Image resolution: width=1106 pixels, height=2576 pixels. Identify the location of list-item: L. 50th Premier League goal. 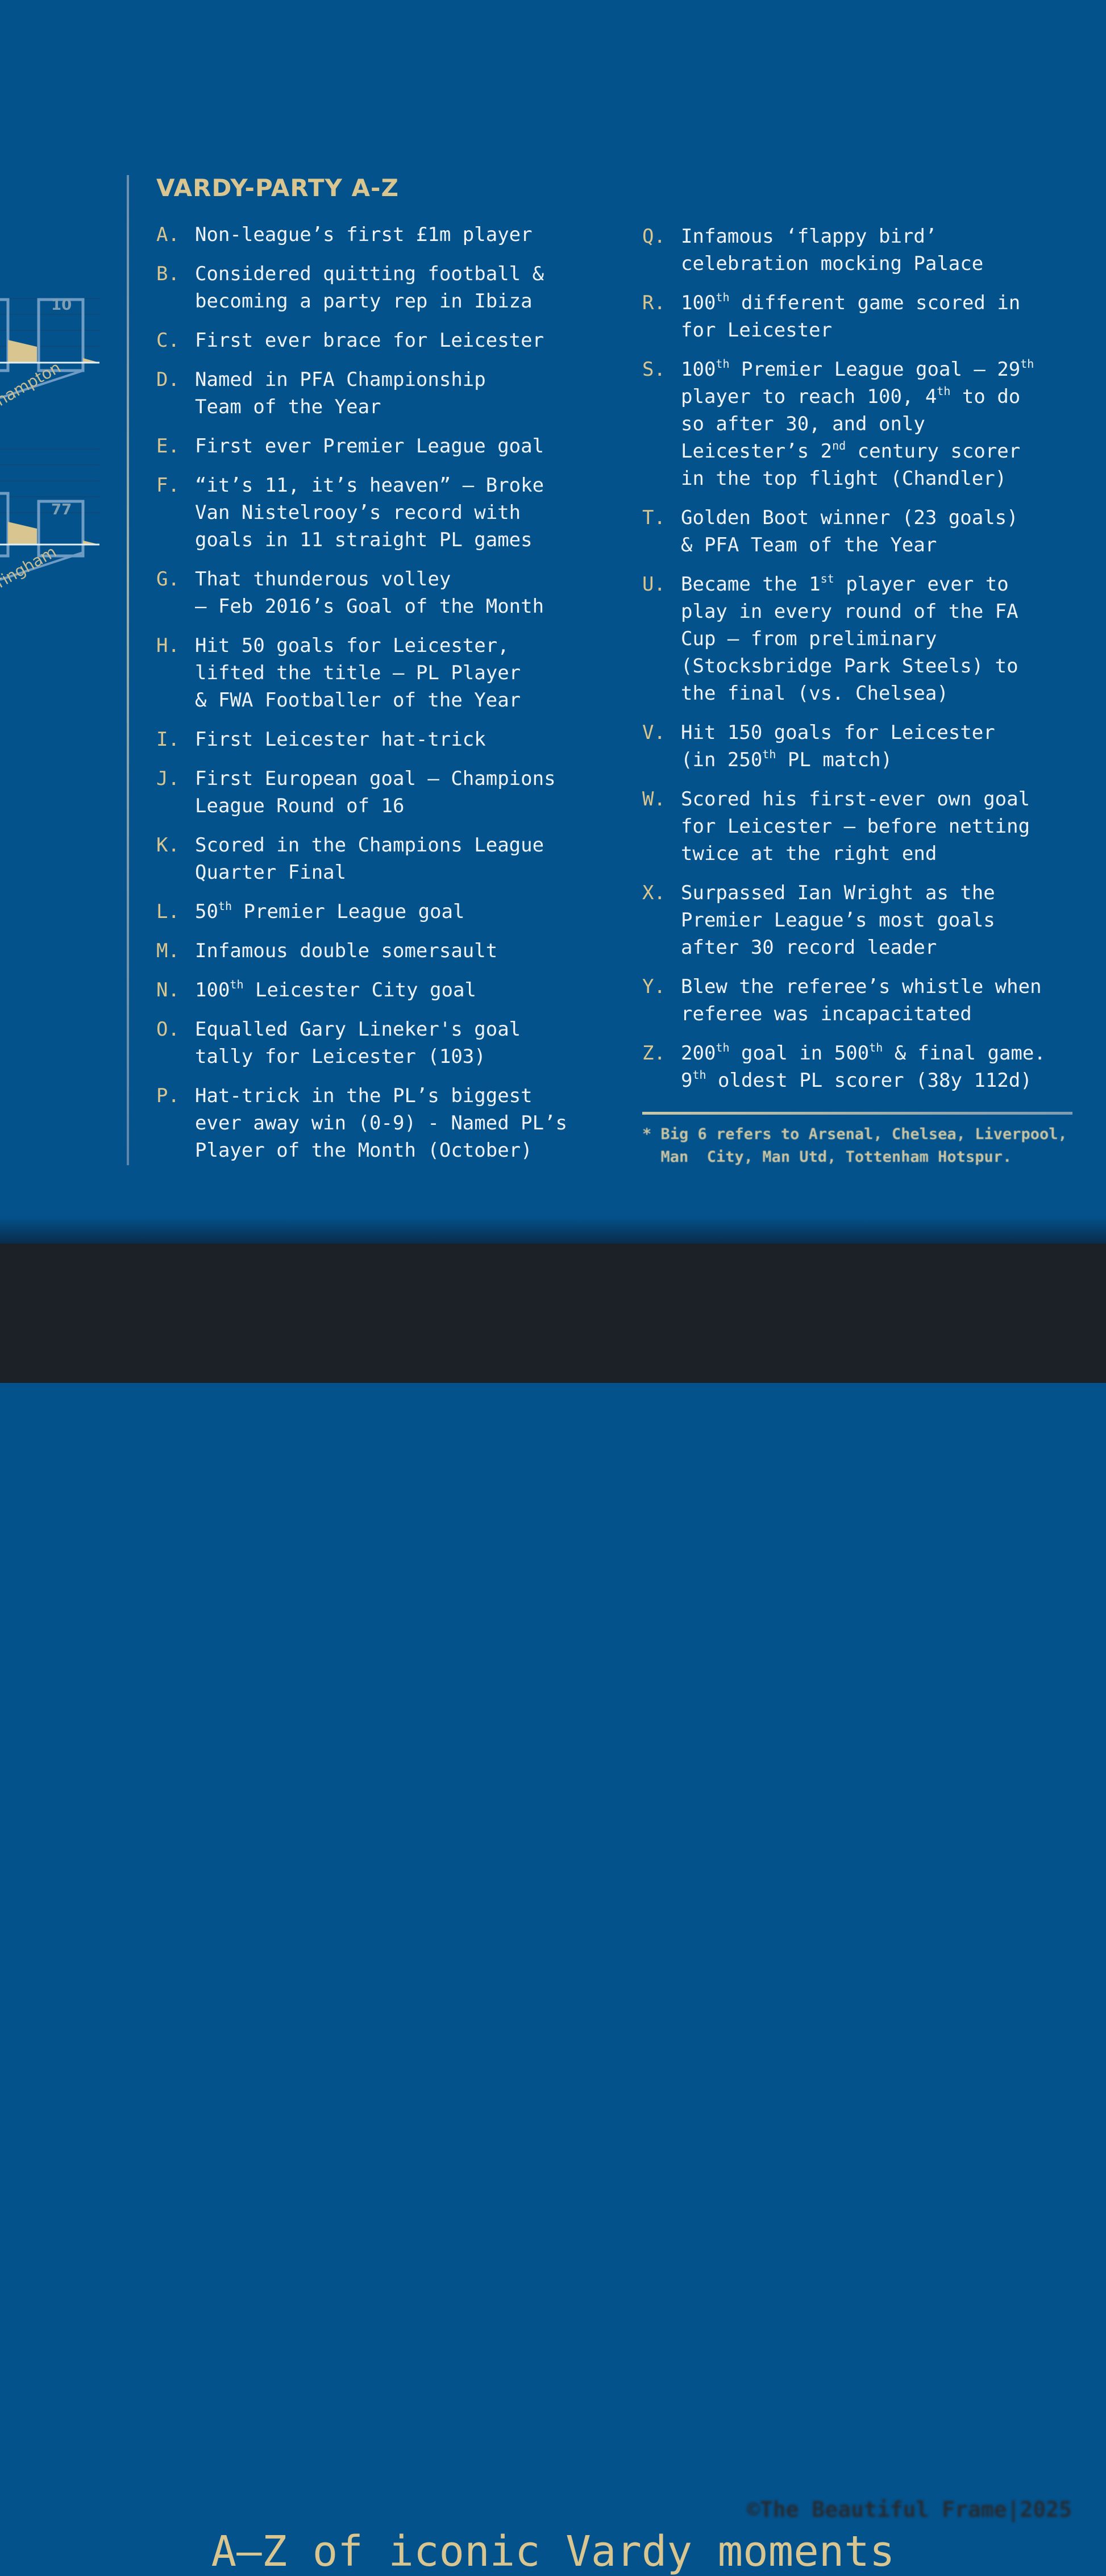
(383, 911).